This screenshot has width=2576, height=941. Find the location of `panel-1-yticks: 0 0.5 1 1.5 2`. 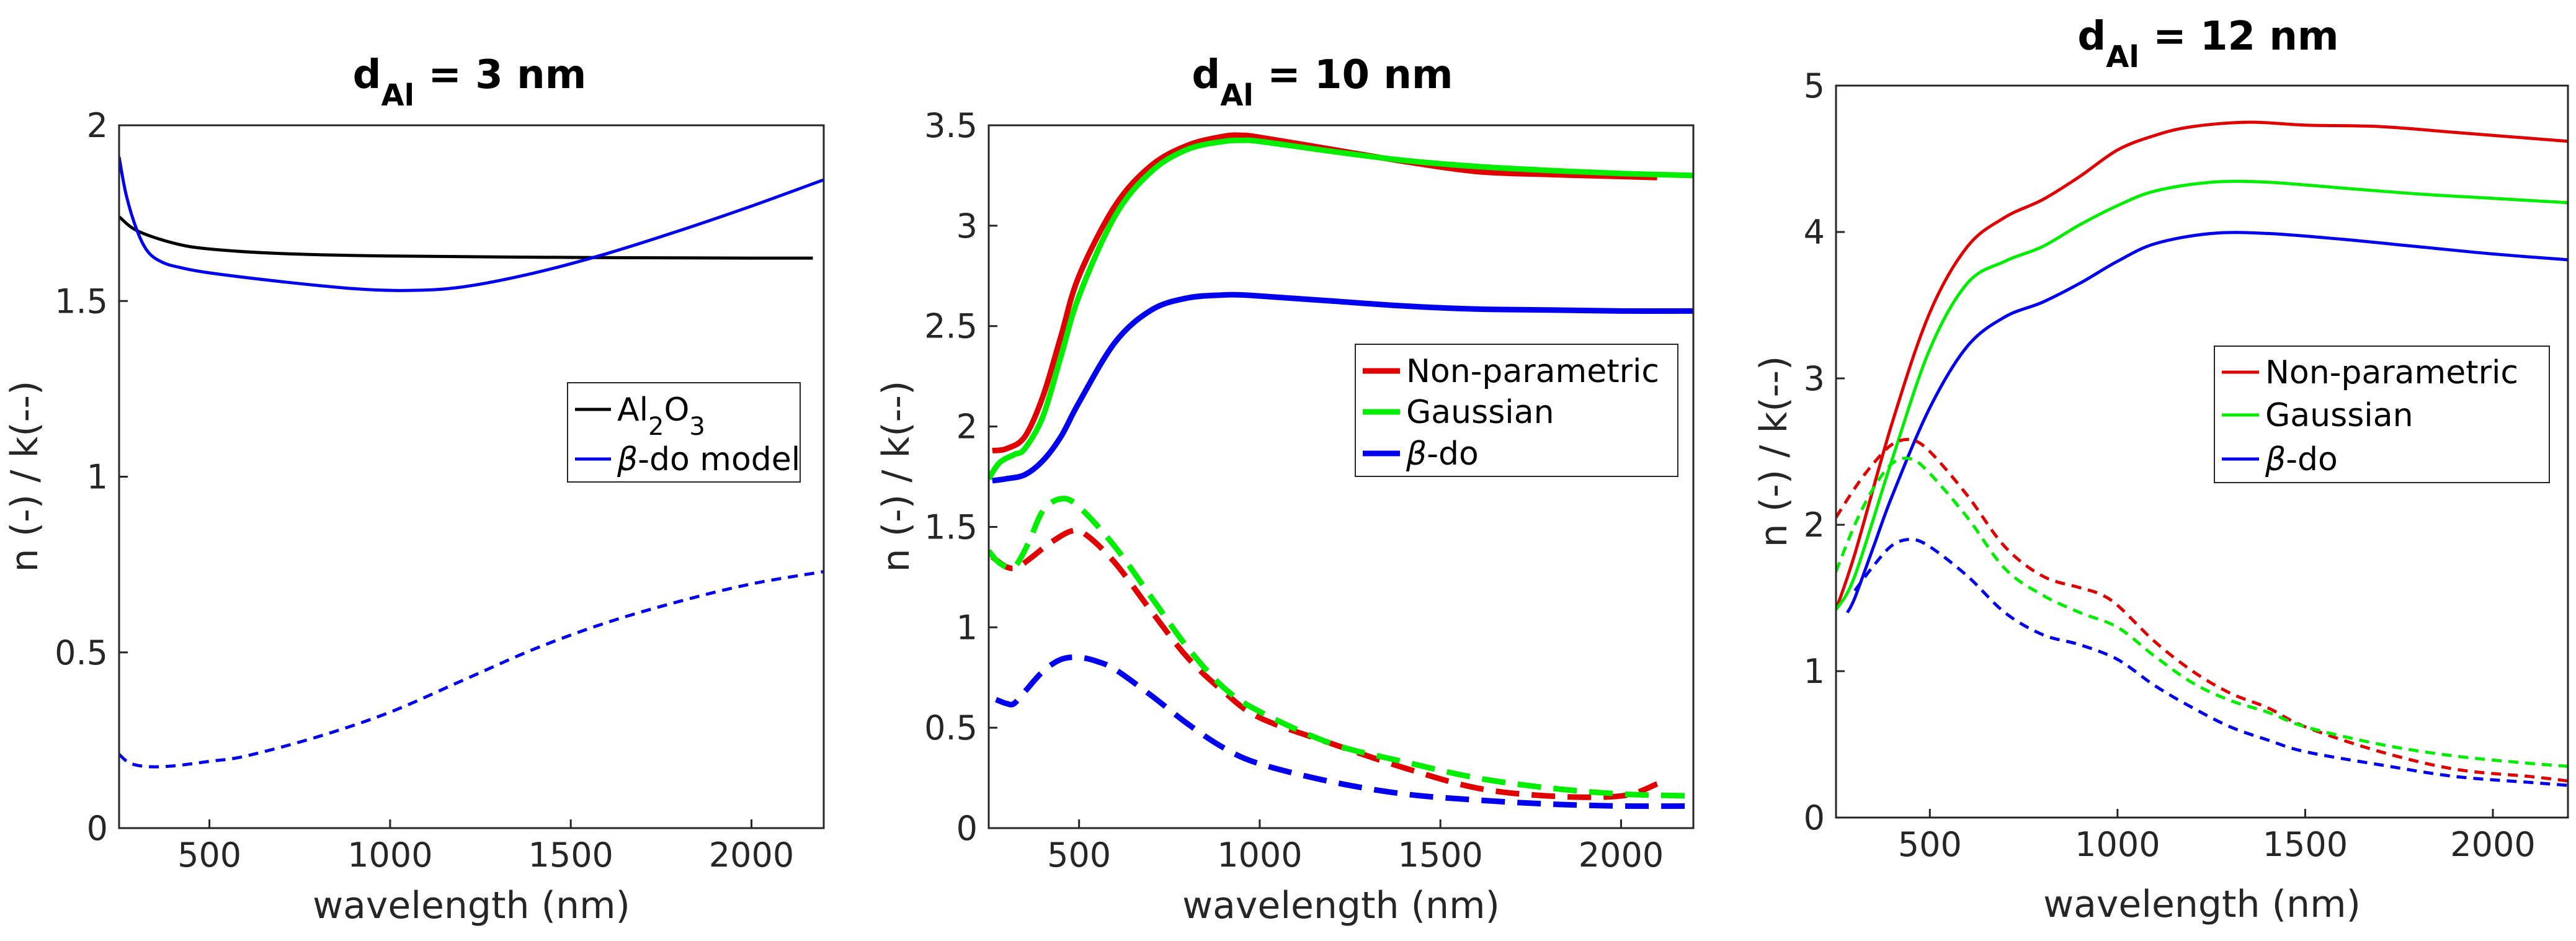

panel-1-yticks: 0 0.5 1 1.5 2 is located at coordinates (91, 477).